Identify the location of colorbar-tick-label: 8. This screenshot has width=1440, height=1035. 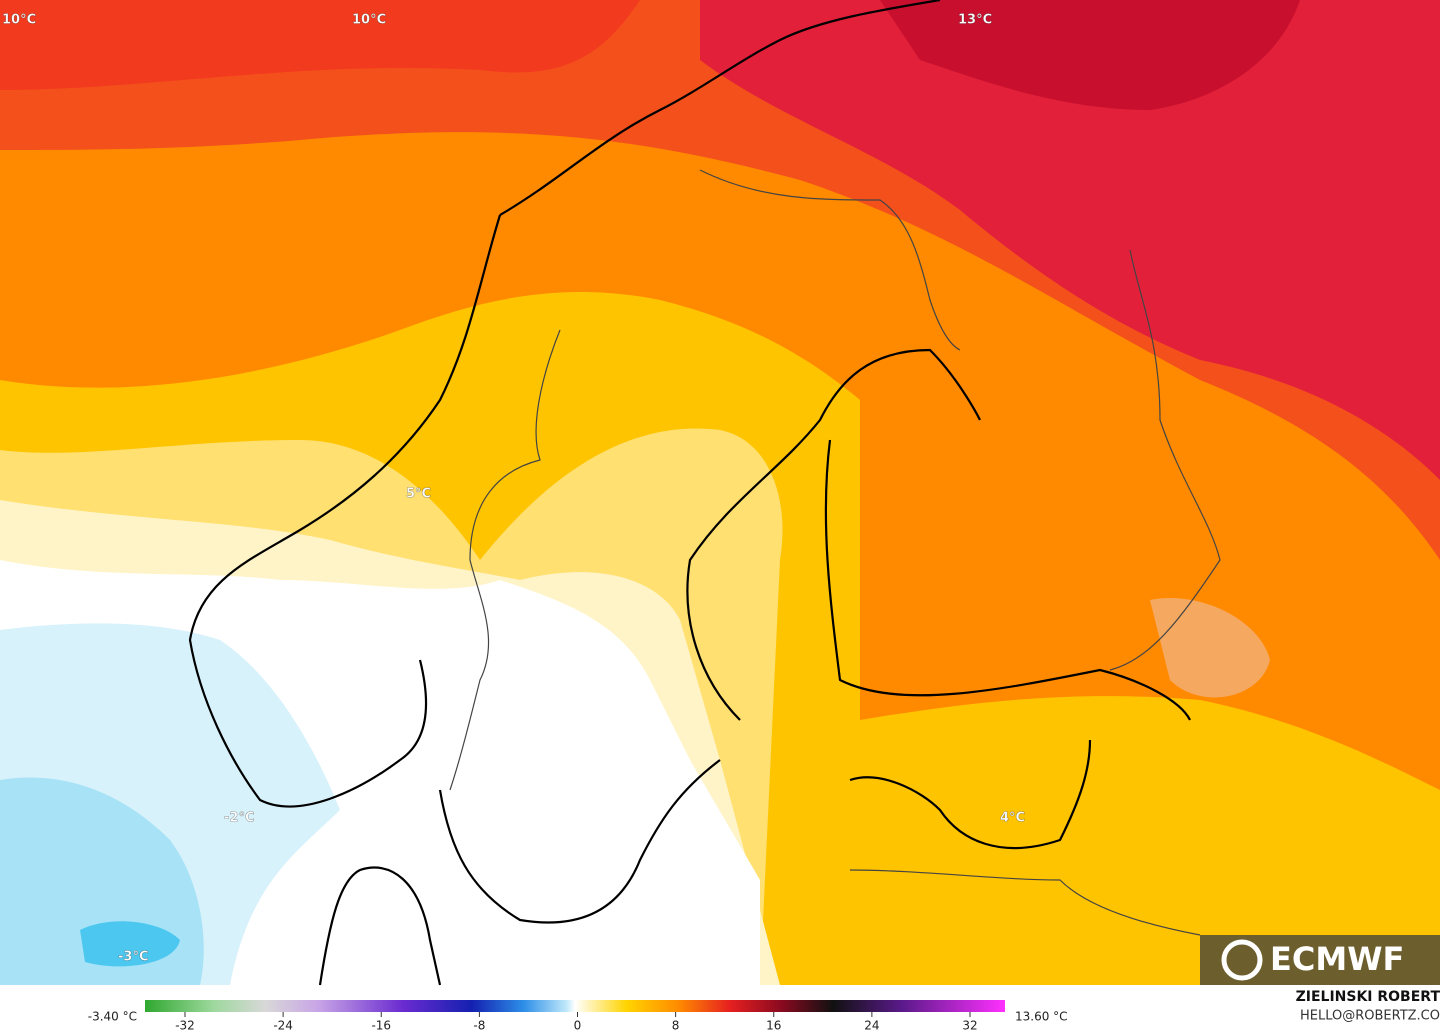
(676, 1026).